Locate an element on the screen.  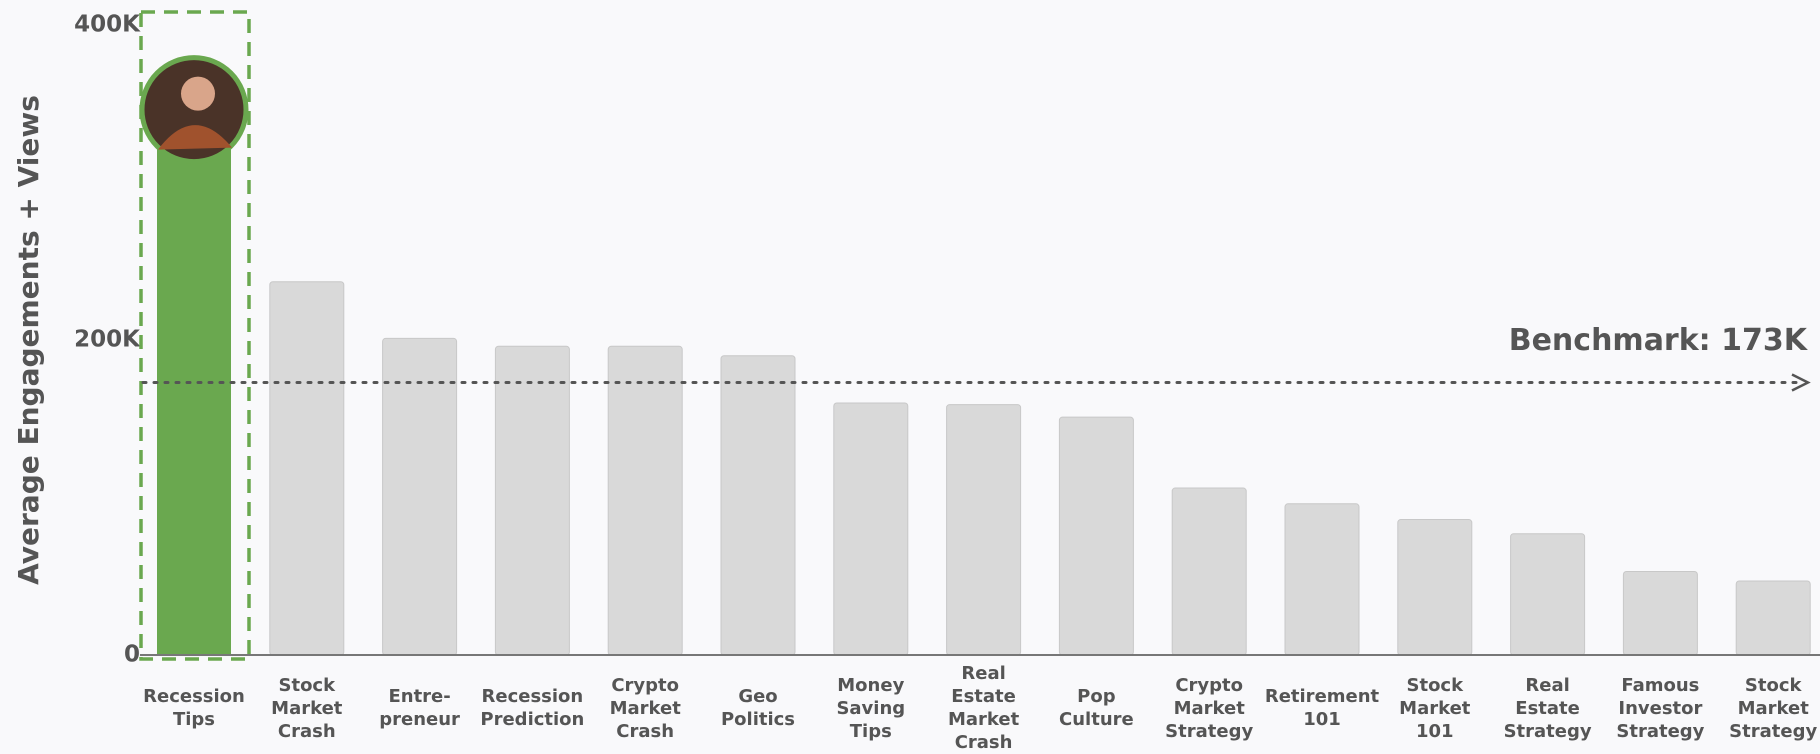
x-tick-label: Geo Politics is located at coordinates (758, 708).